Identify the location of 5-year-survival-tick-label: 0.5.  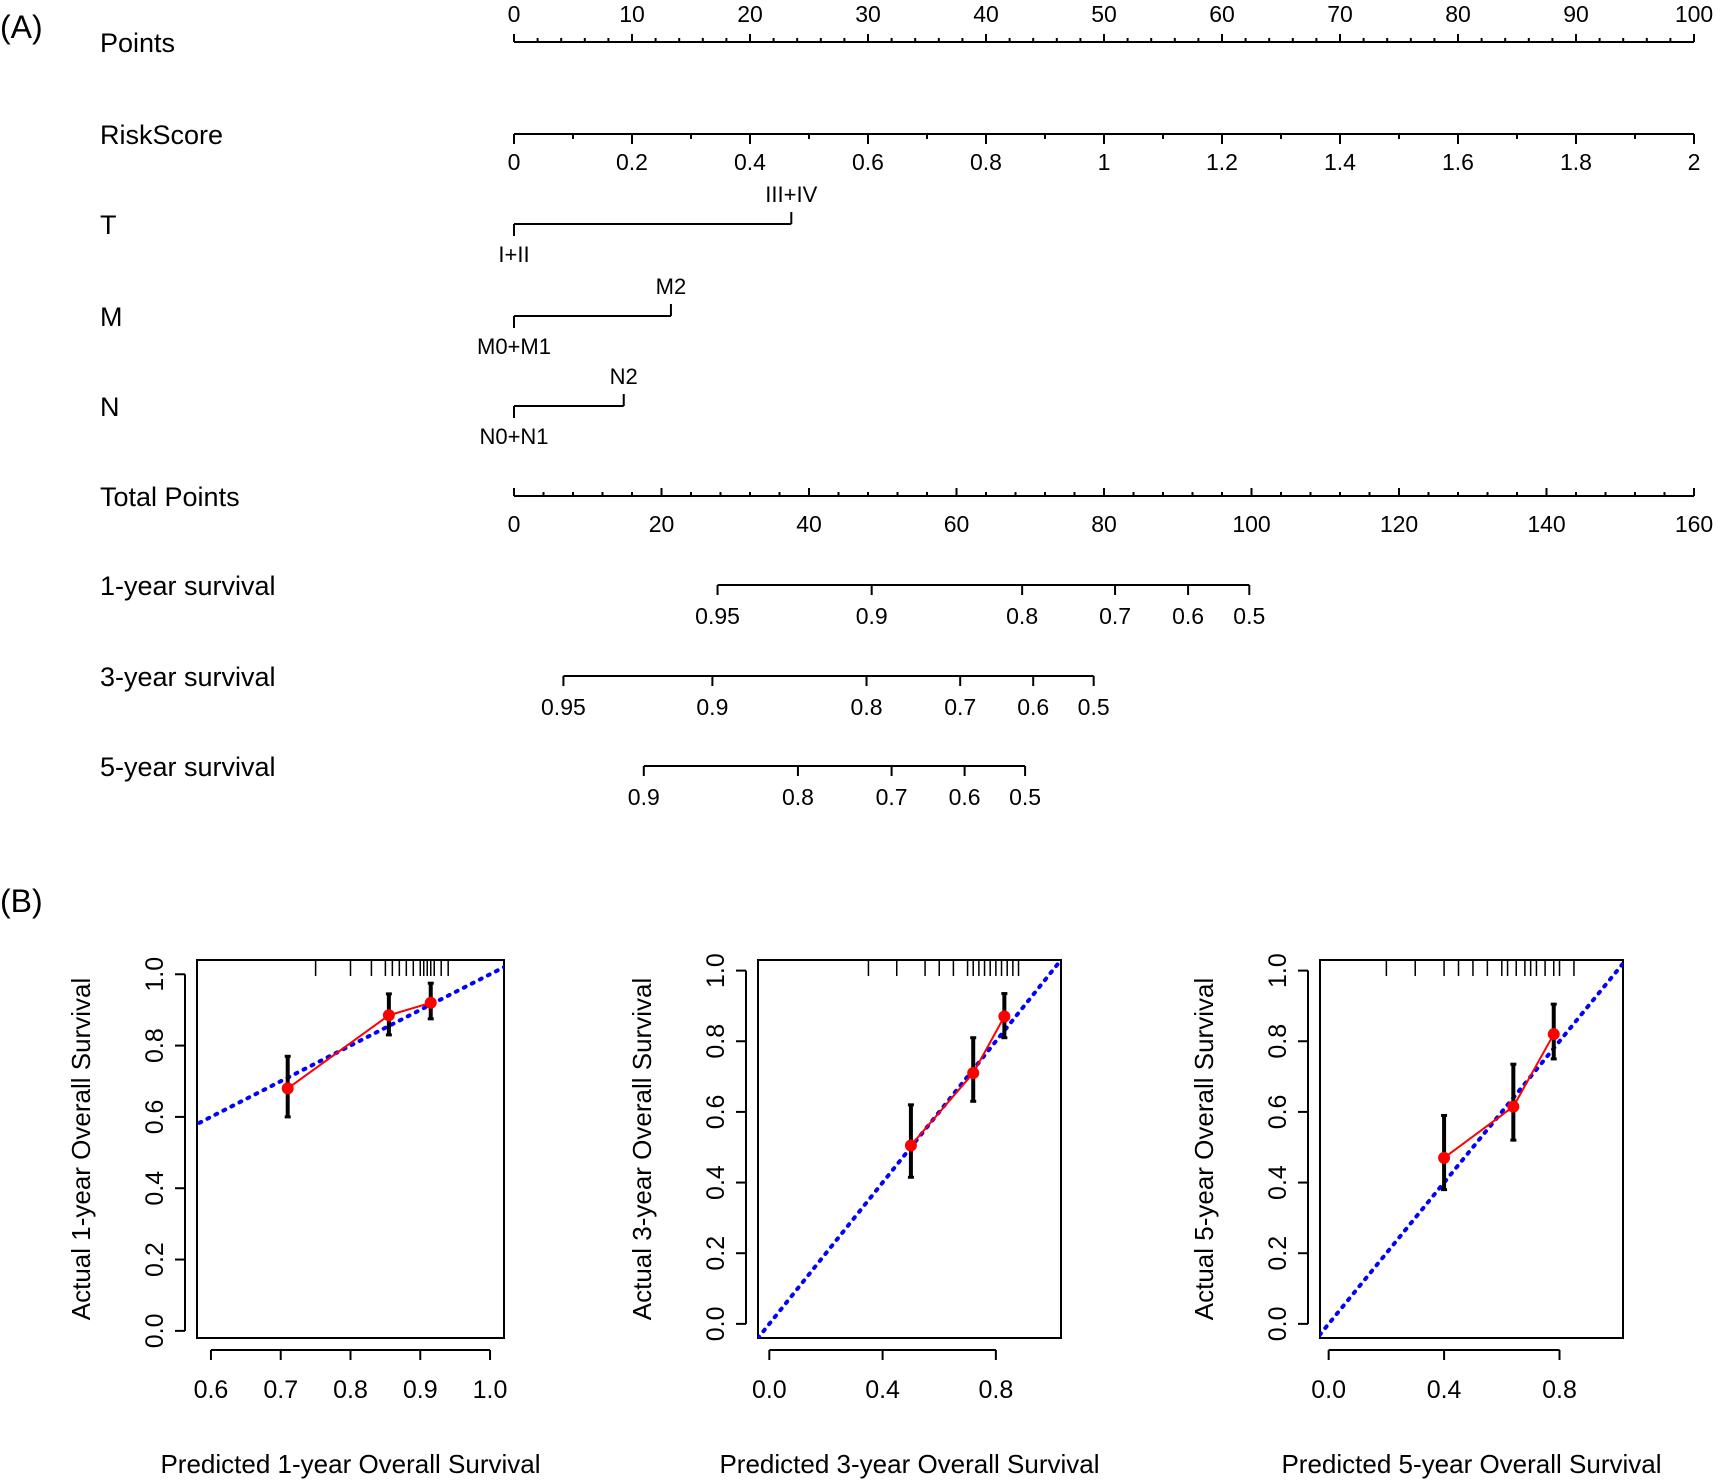
(1025, 797).